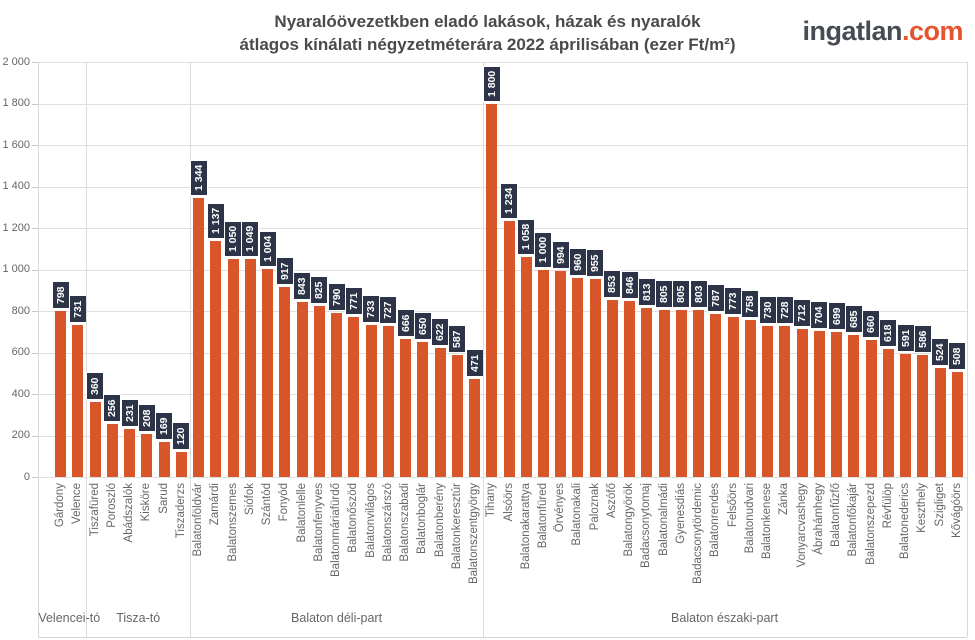 This screenshot has width=975, height=640. What do you see at coordinates (440, 332) in the screenshot?
I see `bar-value-label: 622` at bounding box center [440, 332].